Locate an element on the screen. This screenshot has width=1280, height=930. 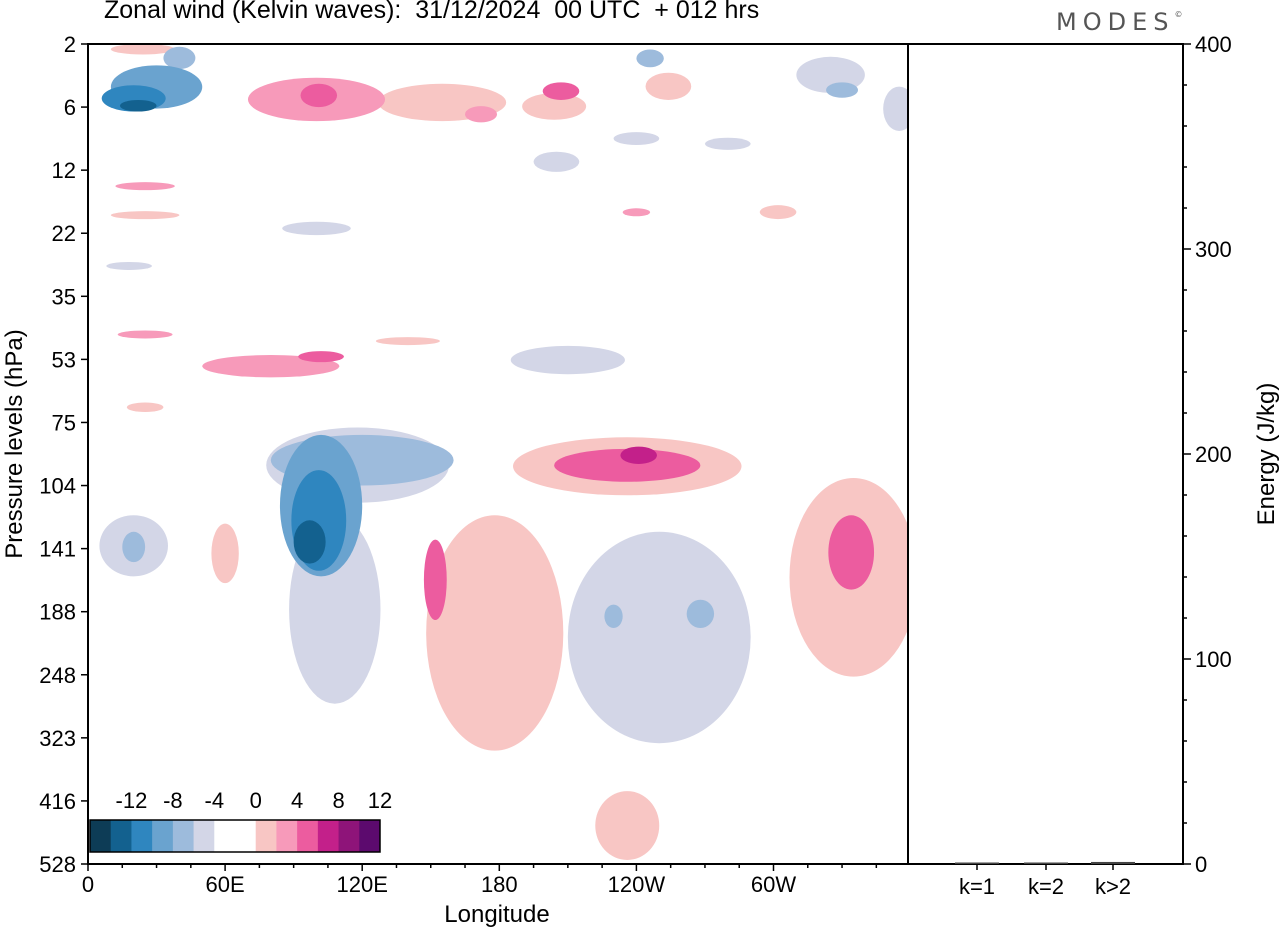
pressure-tick-label: 12 is located at coordinates (64, 170).